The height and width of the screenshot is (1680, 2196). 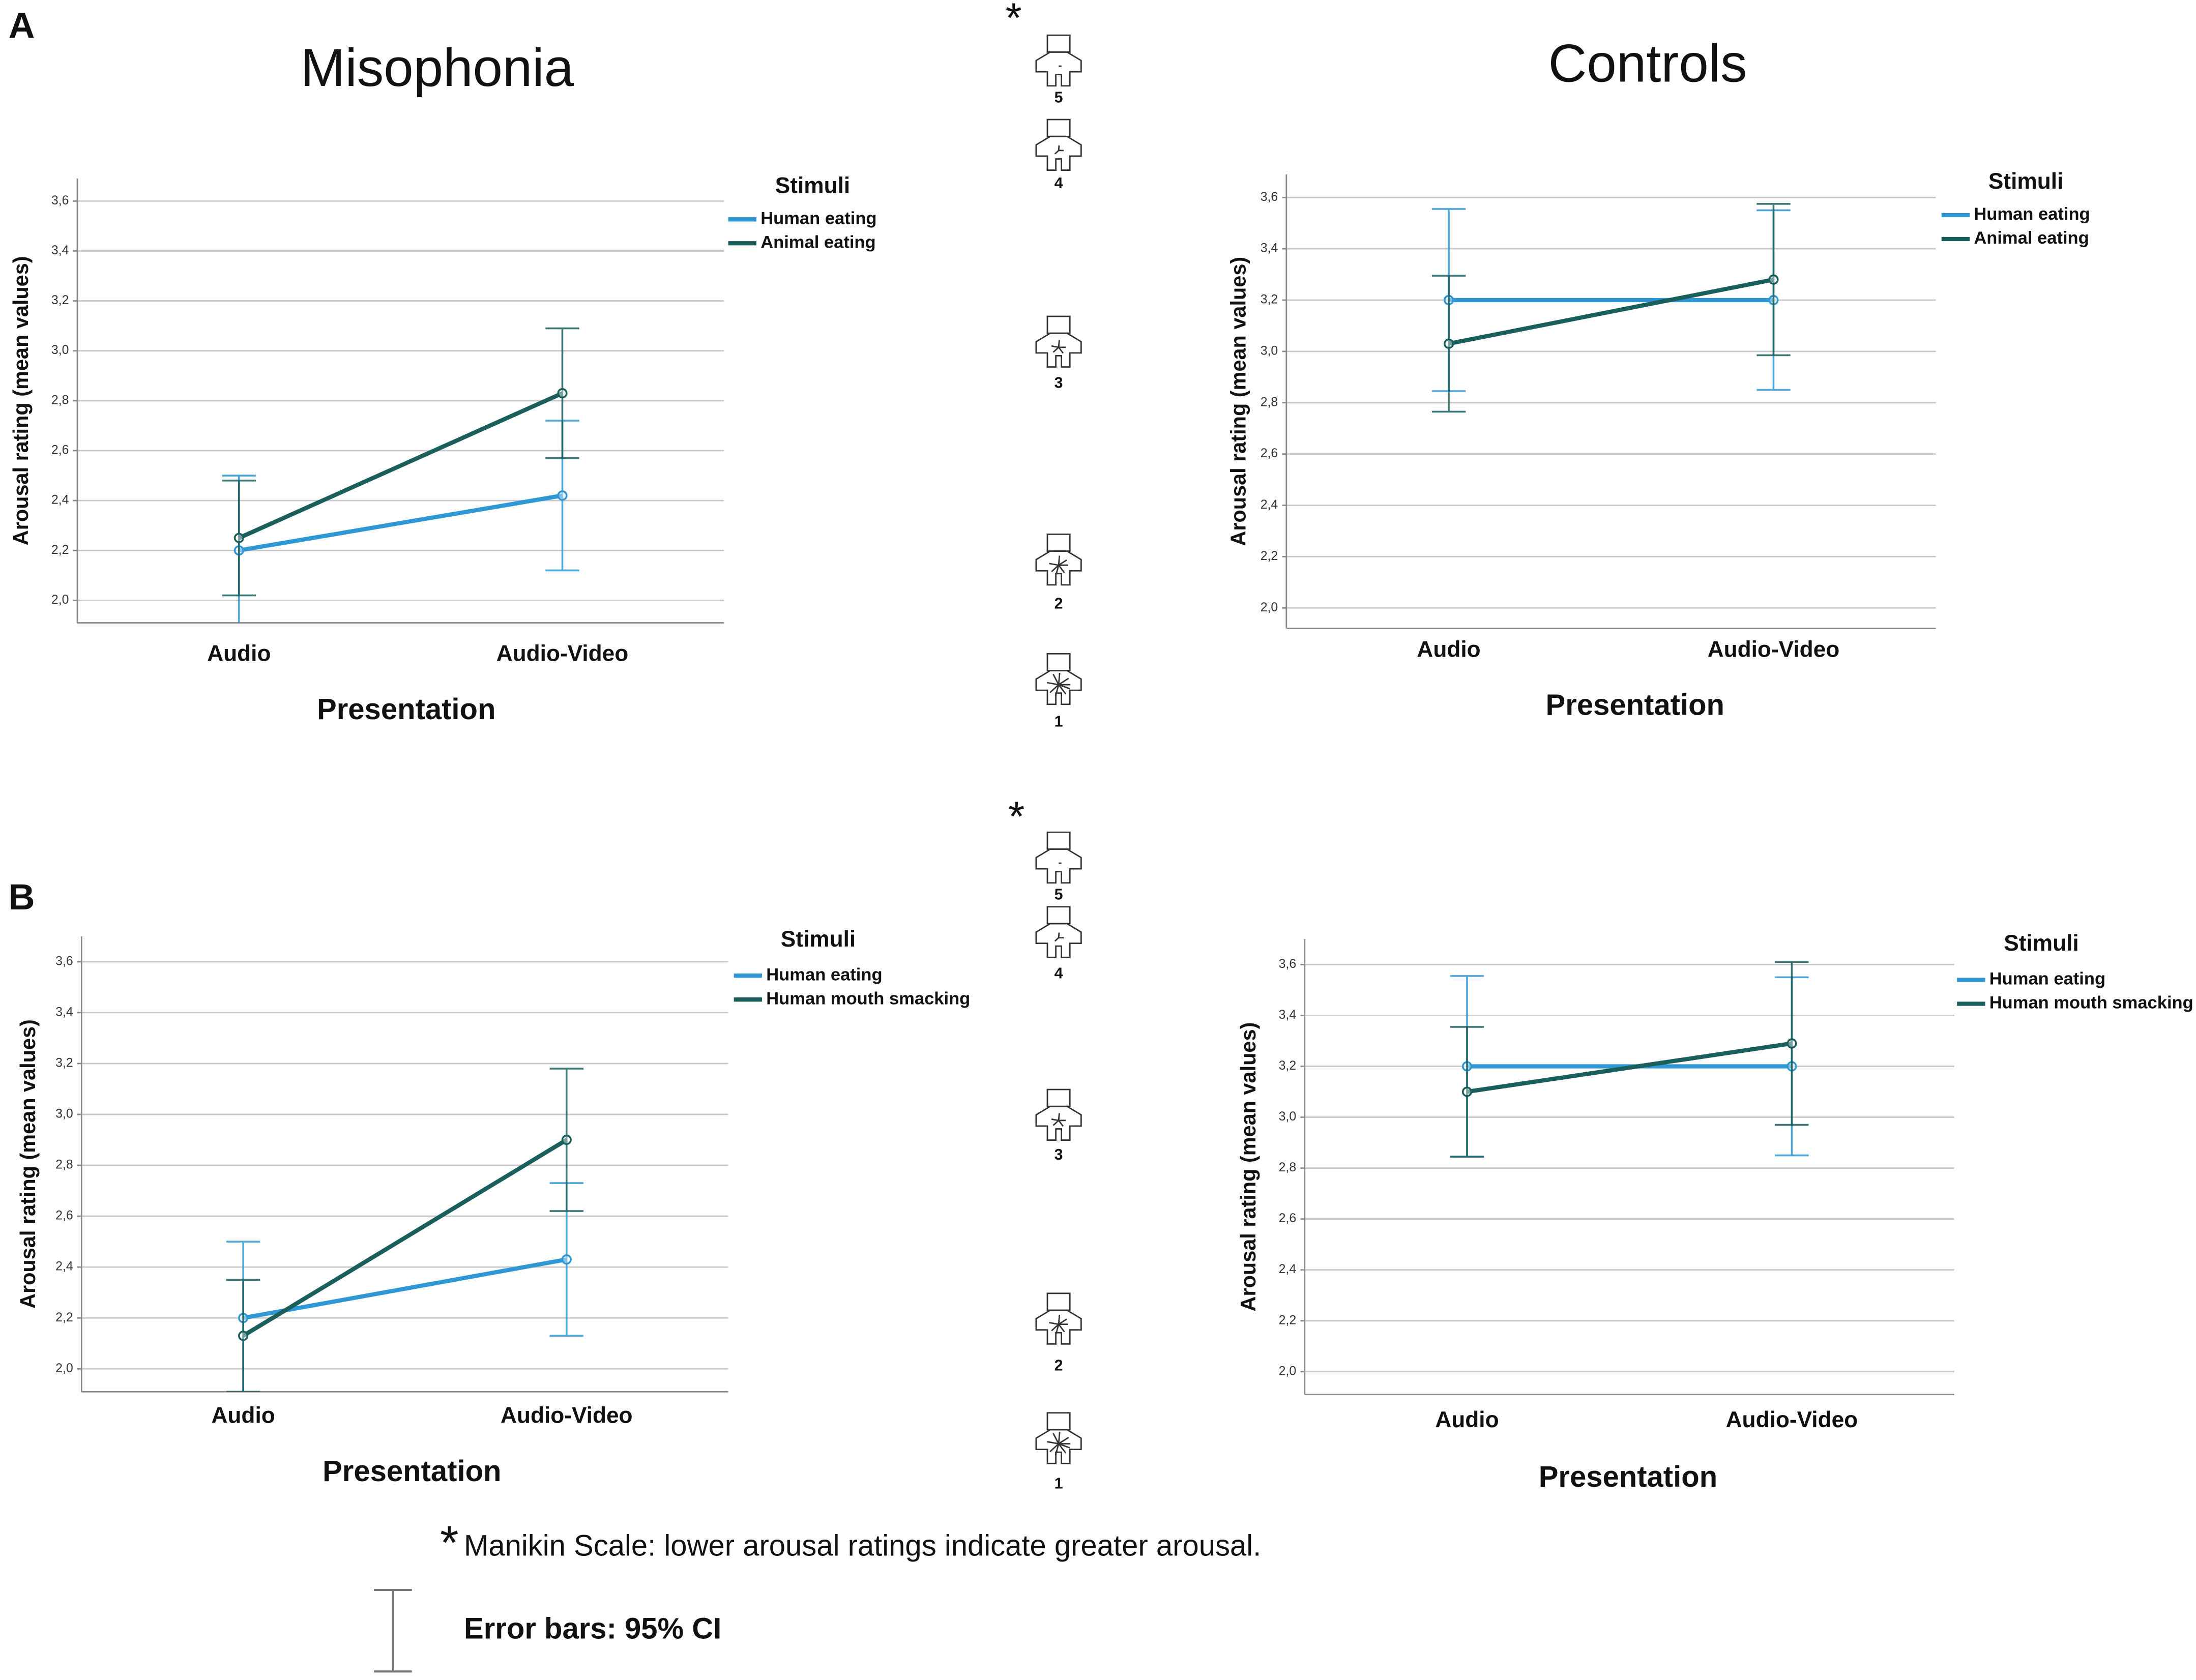 I want to click on manikin-marker: *, so click(x=1014, y=21).